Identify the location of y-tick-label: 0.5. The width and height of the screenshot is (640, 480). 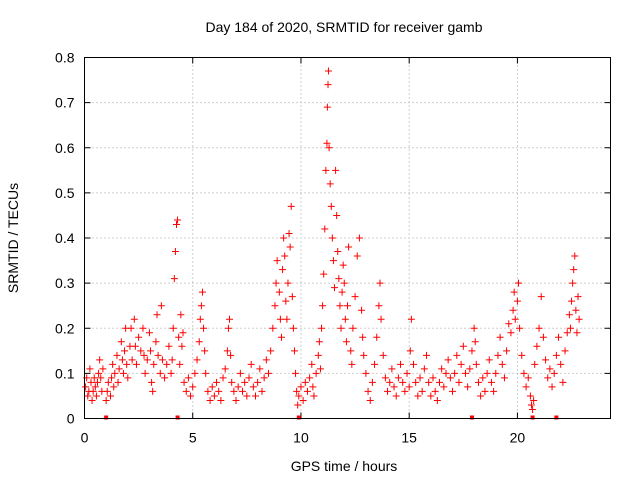
(65, 193).